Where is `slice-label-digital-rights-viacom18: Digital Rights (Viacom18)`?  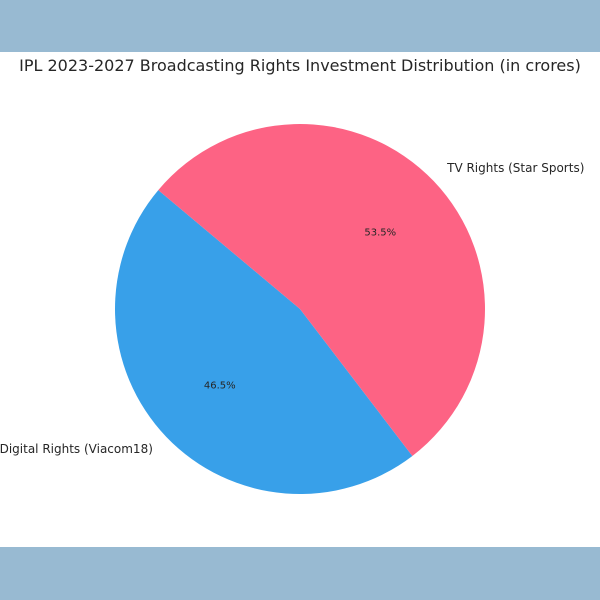 slice-label-digital-rights-viacom18: Digital Rights (Viacom18) is located at coordinates (76, 449).